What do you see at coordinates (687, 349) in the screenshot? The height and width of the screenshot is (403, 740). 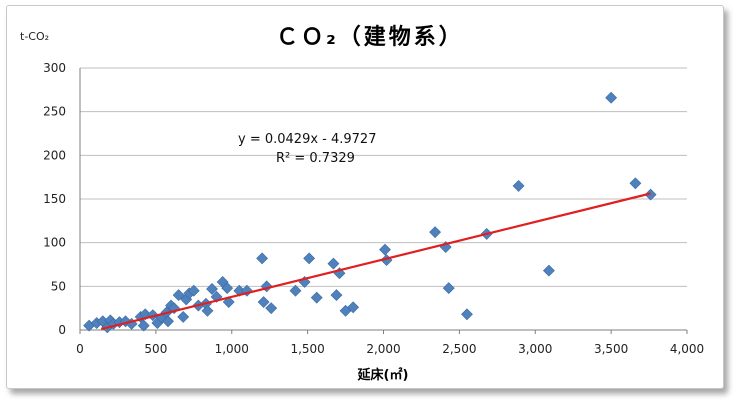 I see `x-tick-label: 4,000` at bounding box center [687, 349].